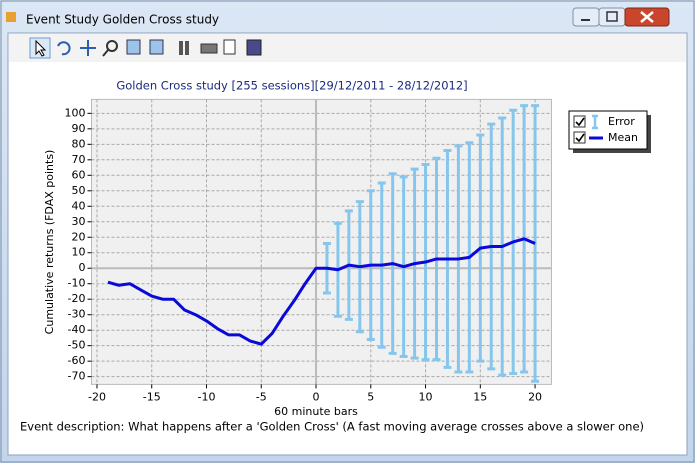 This screenshot has width=695, height=467. I want to click on x-tick-label: -10, so click(207, 396).